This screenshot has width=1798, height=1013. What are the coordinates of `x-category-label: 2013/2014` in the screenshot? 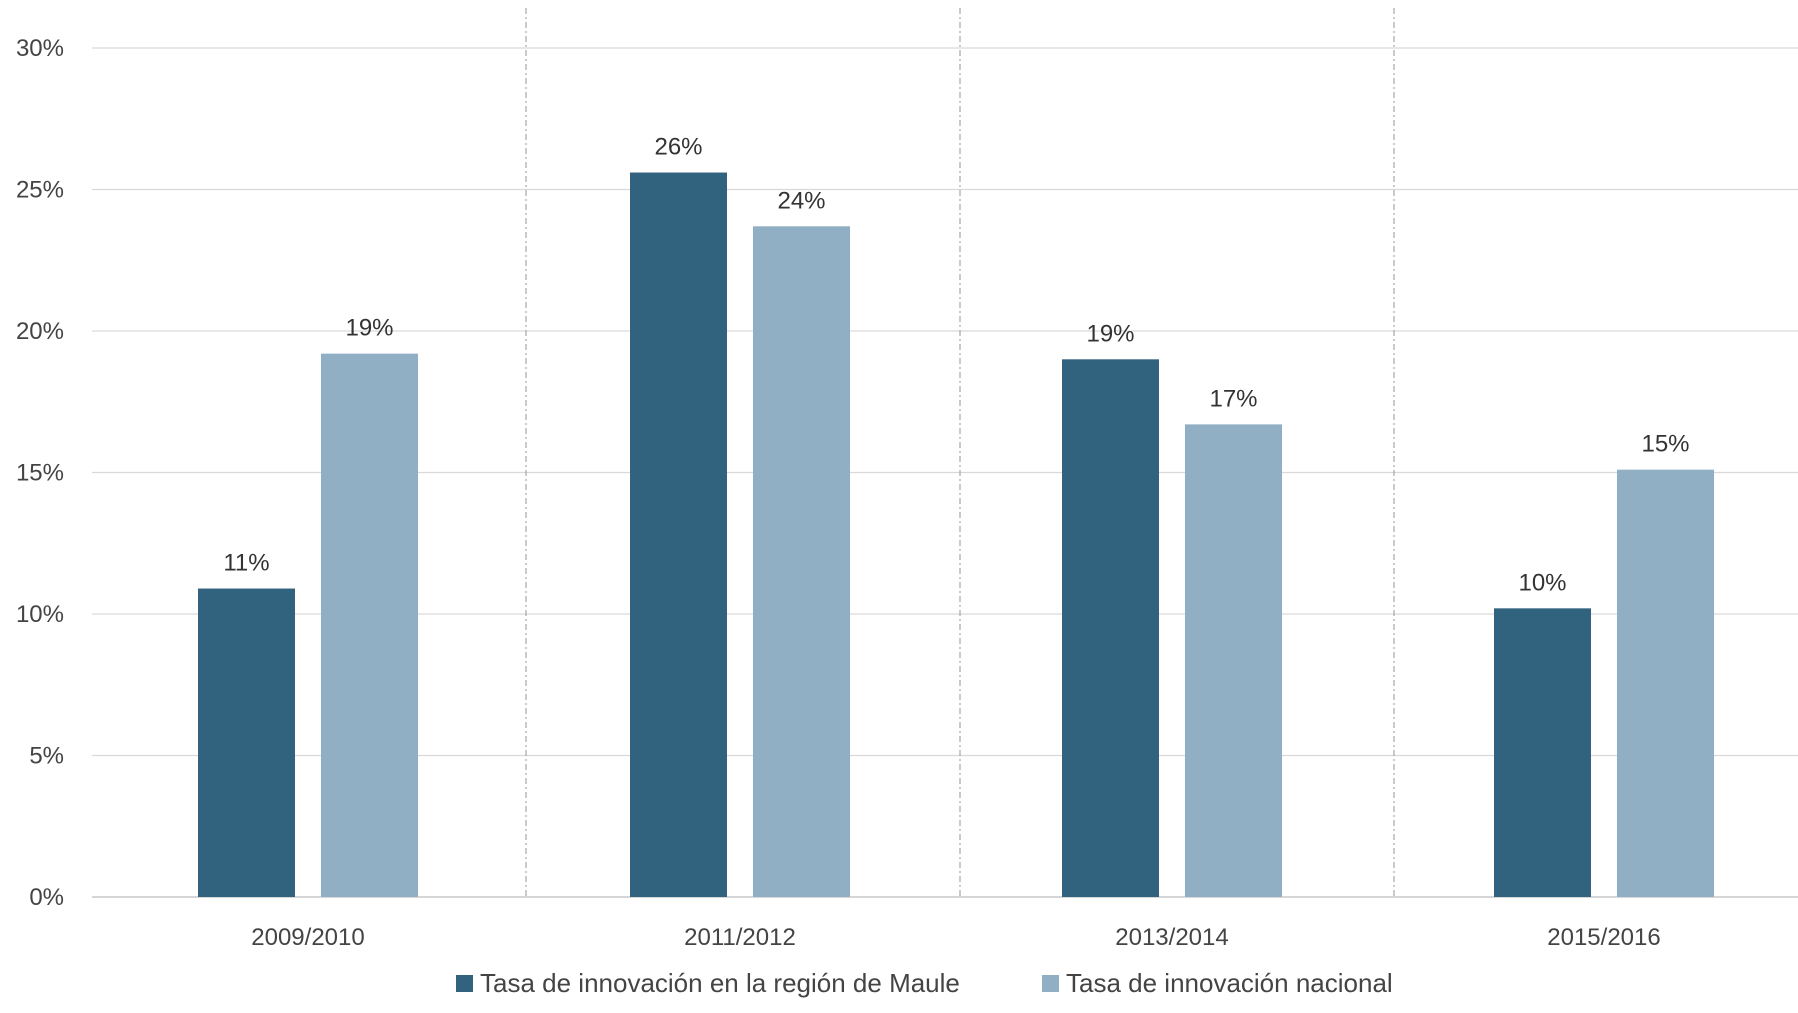 It's located at (1171, 937).